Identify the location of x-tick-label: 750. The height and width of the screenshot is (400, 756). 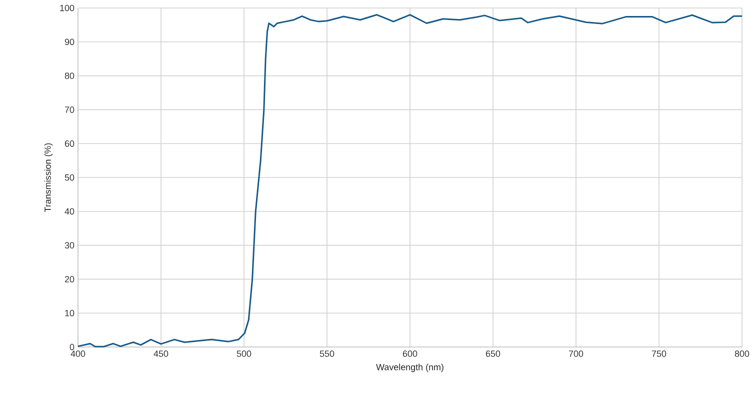
(659, 353).